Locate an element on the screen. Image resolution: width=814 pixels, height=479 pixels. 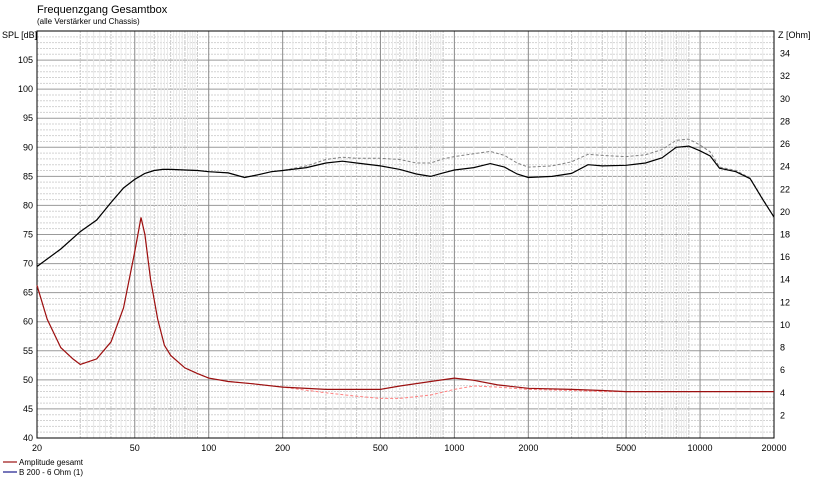
y2-tick-label: 14 is located at coordinates (785, 280).